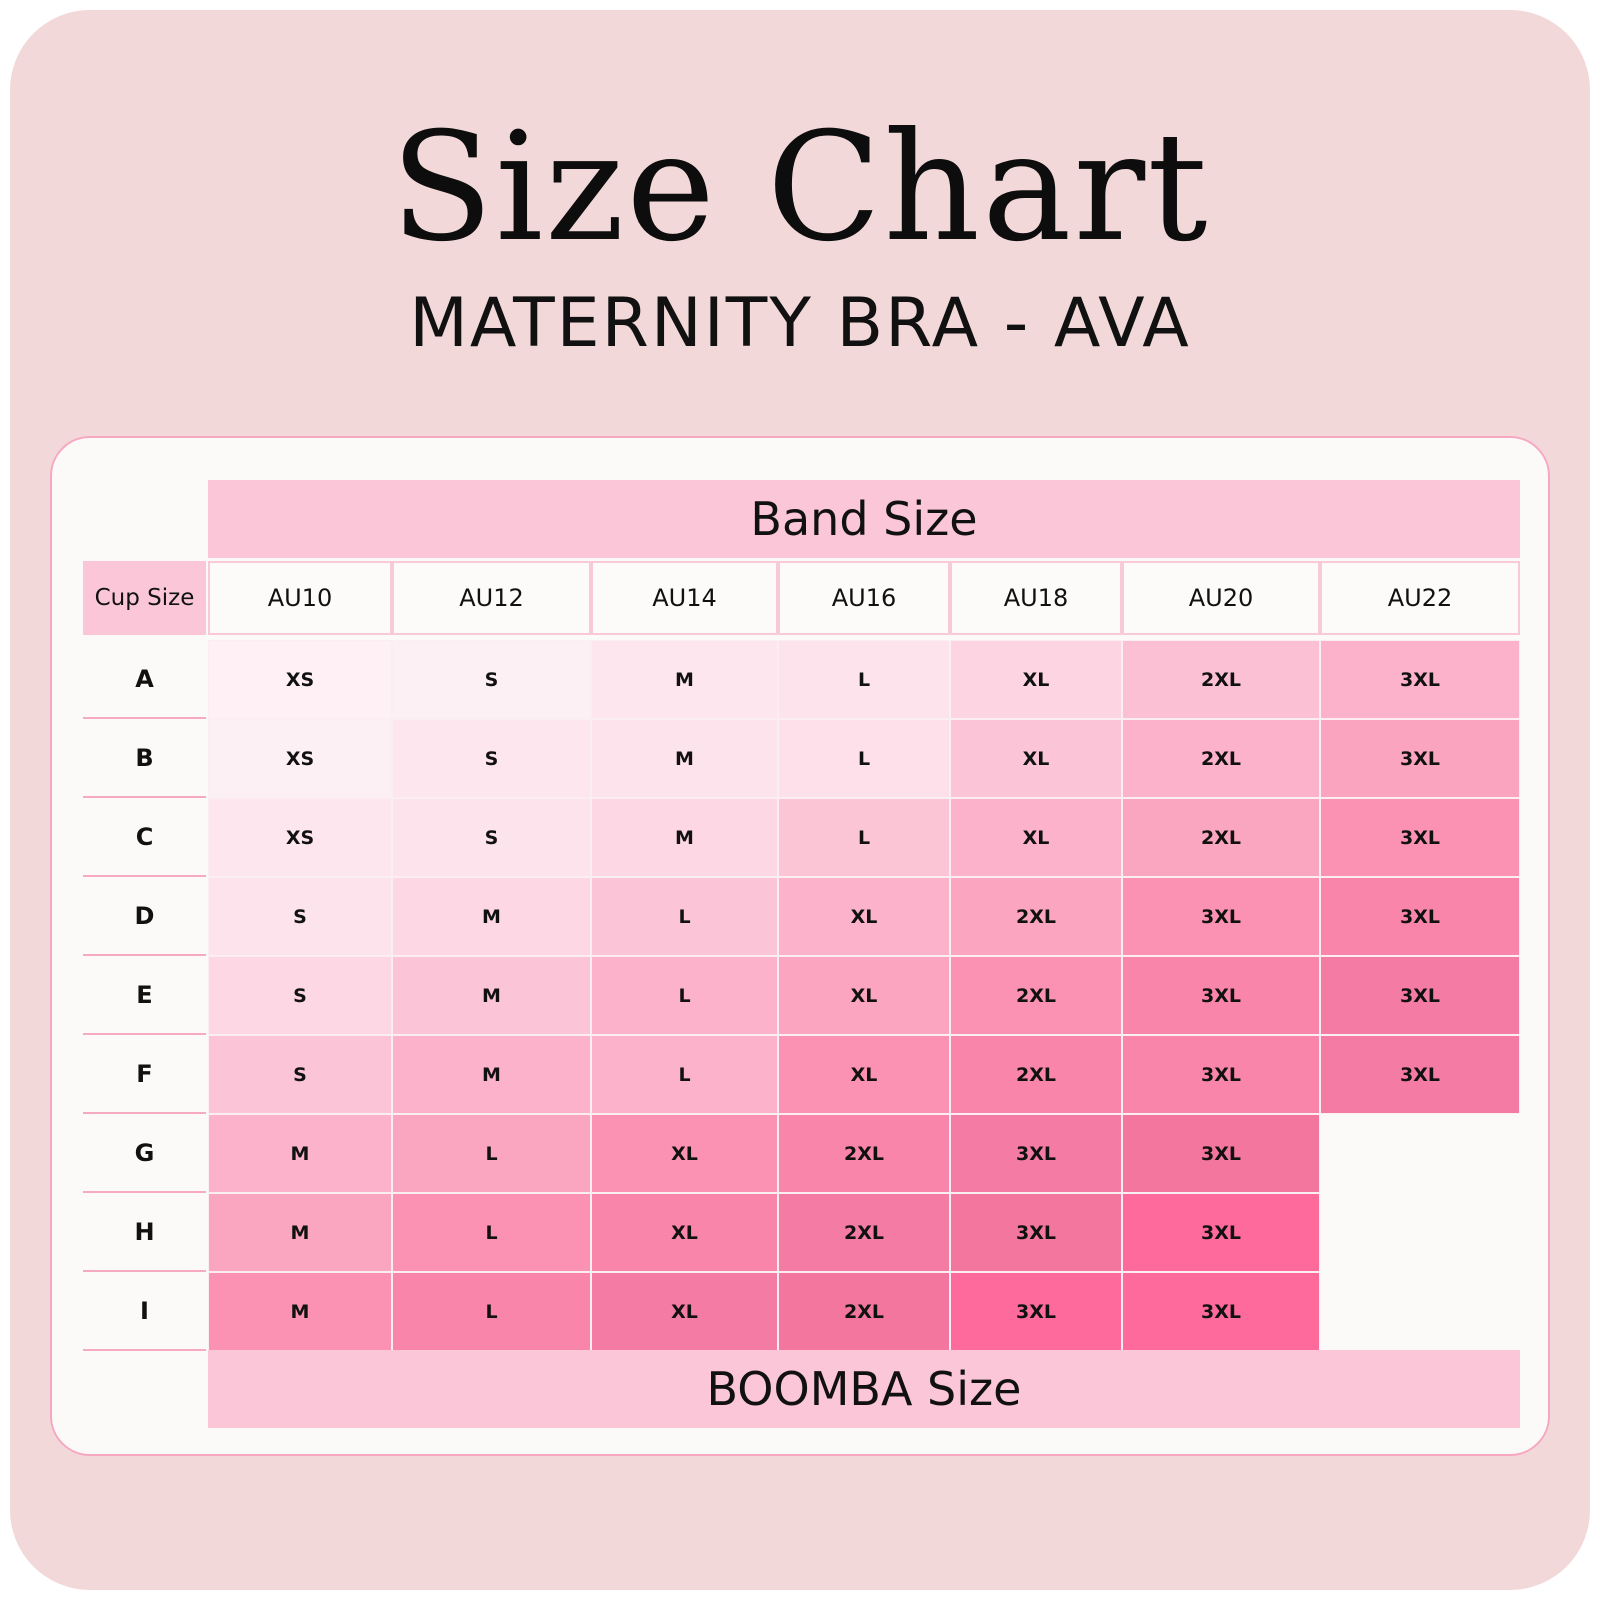  What do you see at coordinates (491, 598) in the screenshot?
I see `band-size-column-header: AU12` at bounding box center [491, 598].